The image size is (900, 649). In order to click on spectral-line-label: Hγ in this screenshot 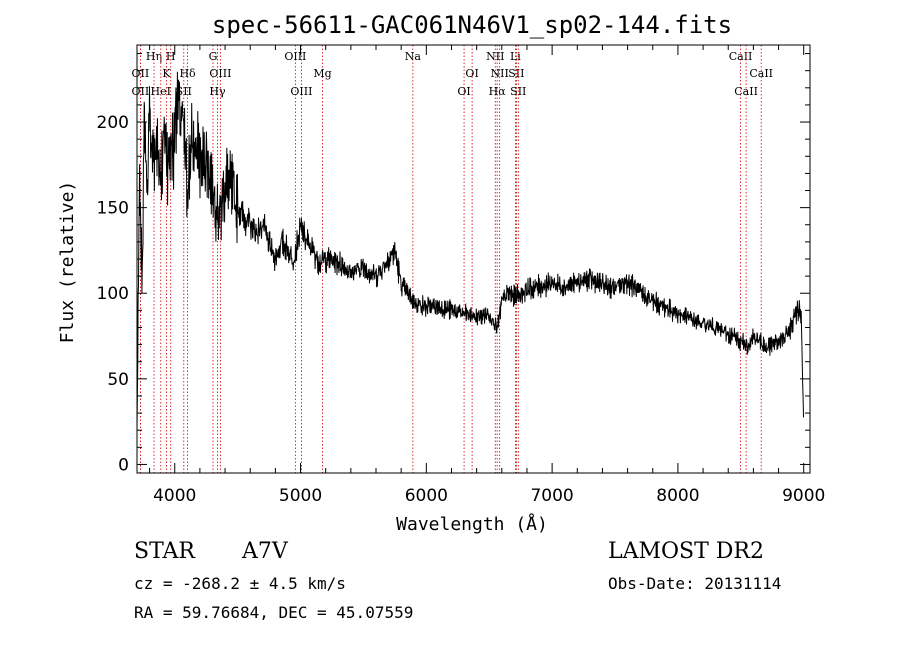, I will do `click(217, 91)`.